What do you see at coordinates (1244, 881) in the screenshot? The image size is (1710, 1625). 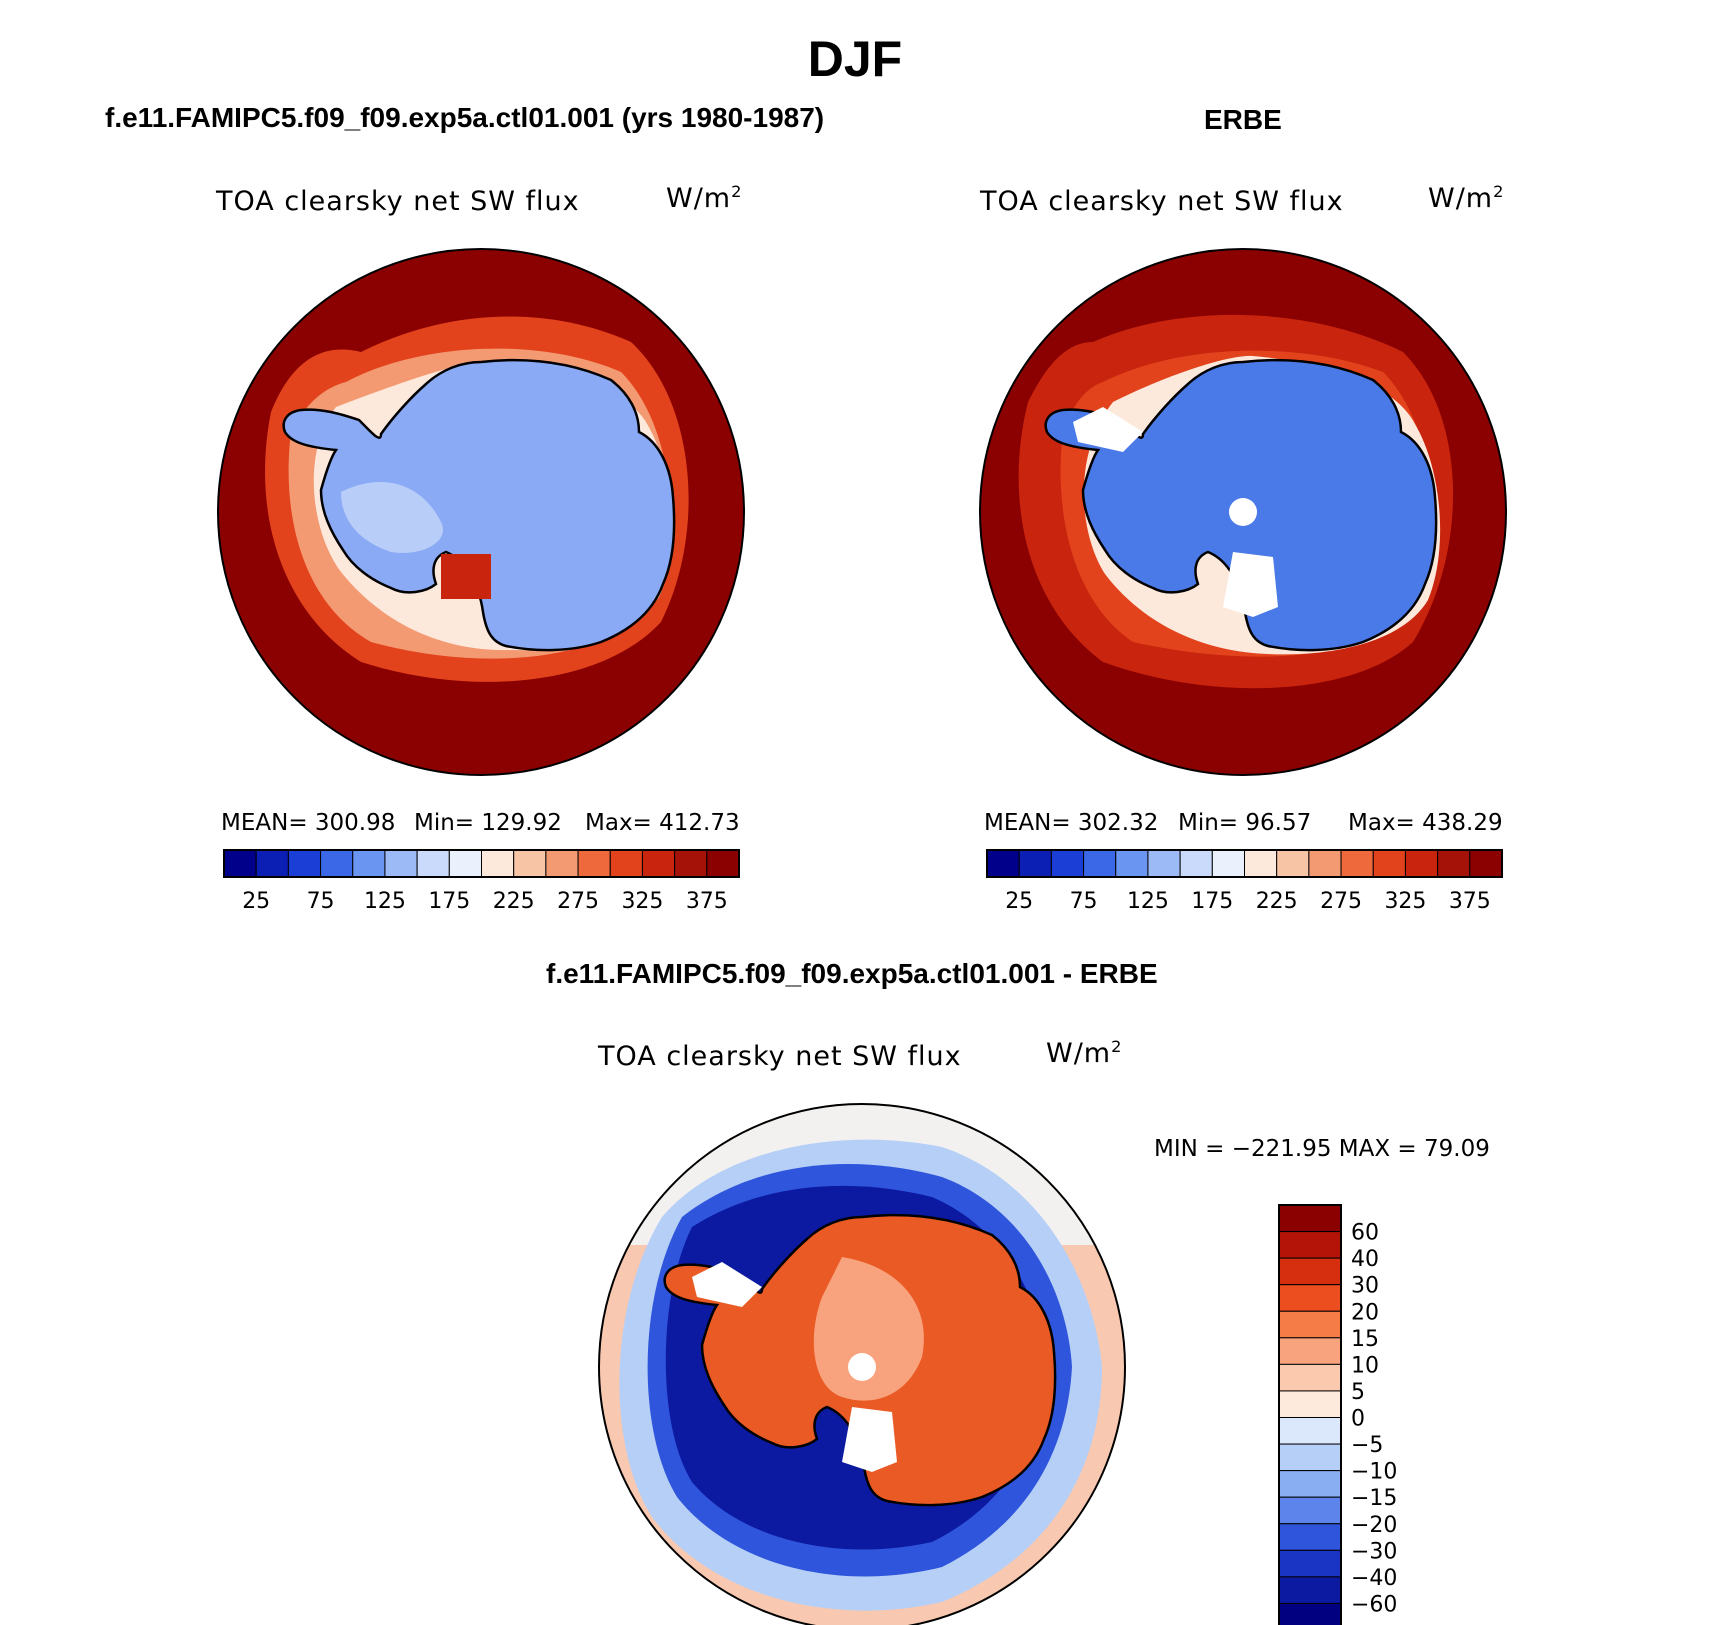 I see `obs-colorbar: 25 75 125 175 225 275 325 375` at bounding box center [1244, 881].